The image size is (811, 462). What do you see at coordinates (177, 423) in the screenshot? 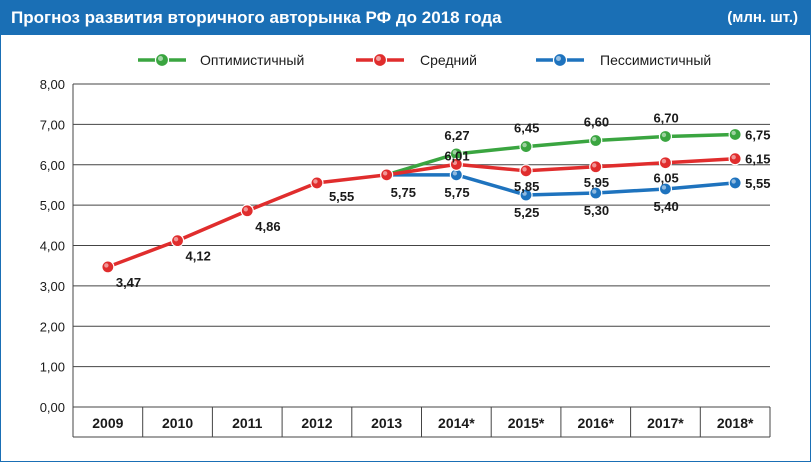
I see `x-tick-label: 2010` at bounding box center [177, 423].